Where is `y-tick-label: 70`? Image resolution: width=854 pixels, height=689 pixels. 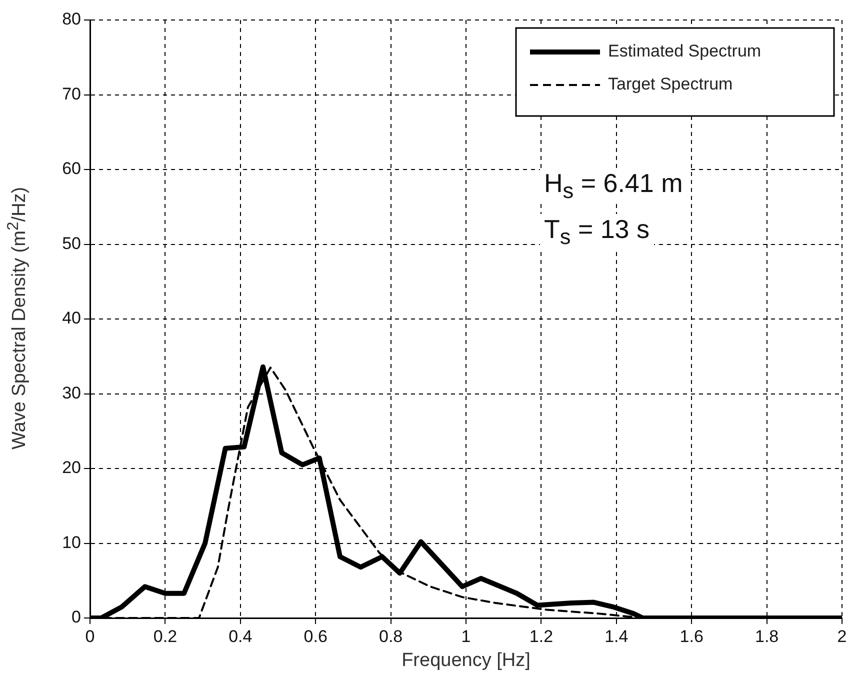
y-tick-label: 70 is located at coordinates (71, 94).